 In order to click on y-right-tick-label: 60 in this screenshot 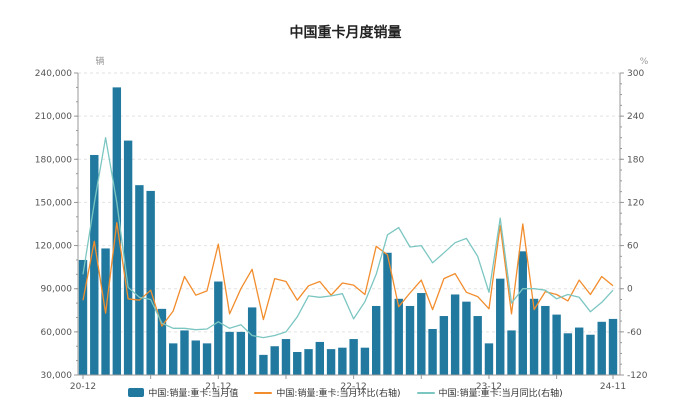, I will do `click(633, 247)`.